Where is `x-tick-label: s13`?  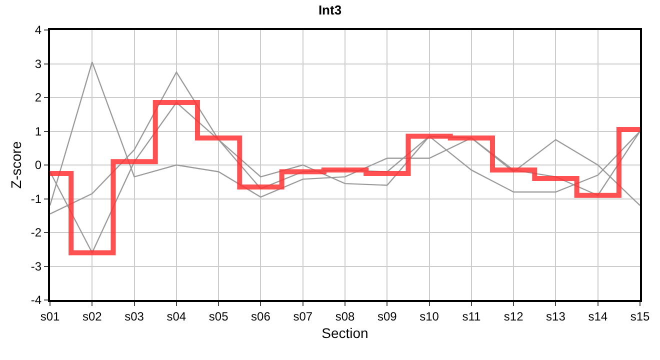 x-tick-label: s13 is located at coordinates (556, 316).